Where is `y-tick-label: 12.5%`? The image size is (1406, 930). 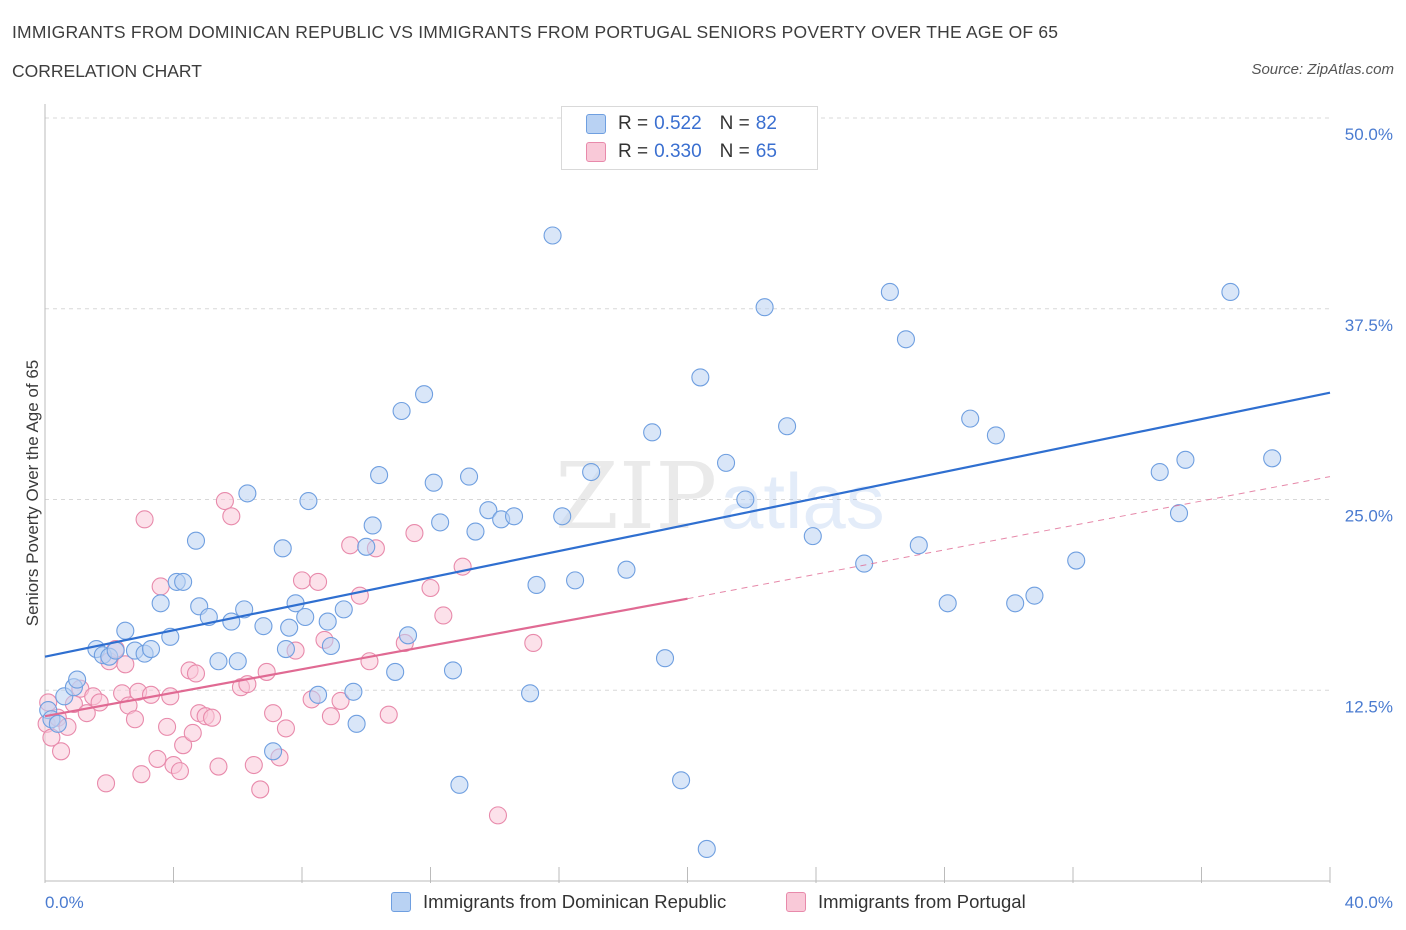
y-tick-label: 12.5% is located at coordinates (1369, 706).